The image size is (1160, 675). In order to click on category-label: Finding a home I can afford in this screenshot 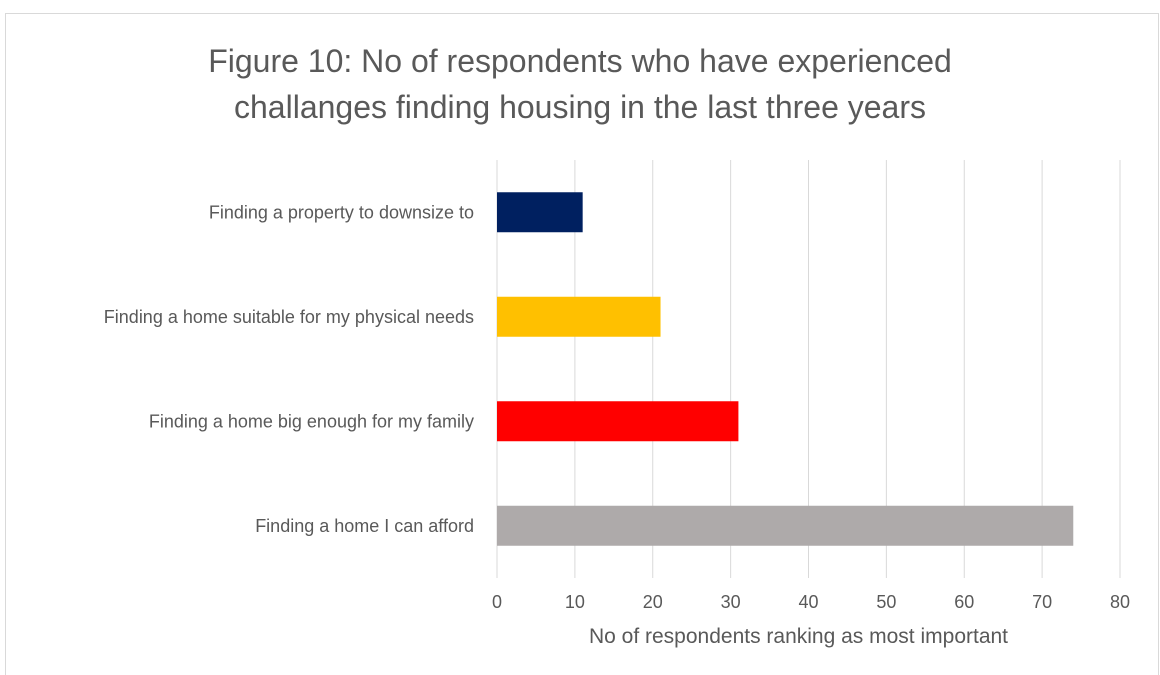, I will do `click(364, 526)`.